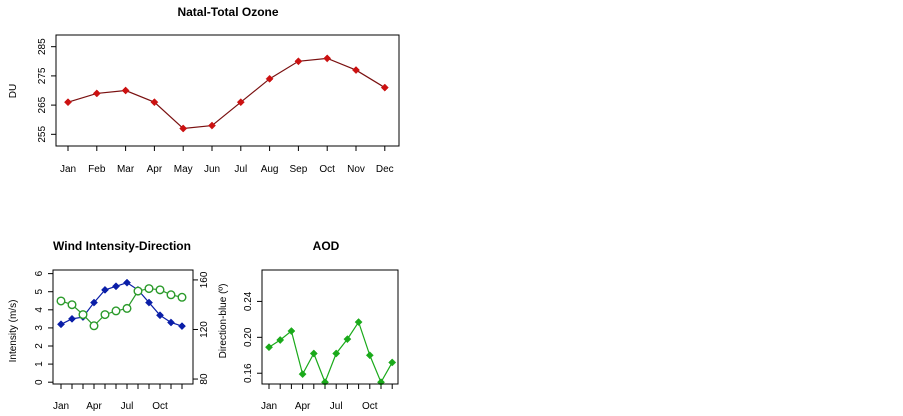 The width and height of the screenshot is (903, 416). What do you see at coordinates (39, 310) in the screenshot?
I see `y-tick-label: 4` at bounding box center [39, 310].